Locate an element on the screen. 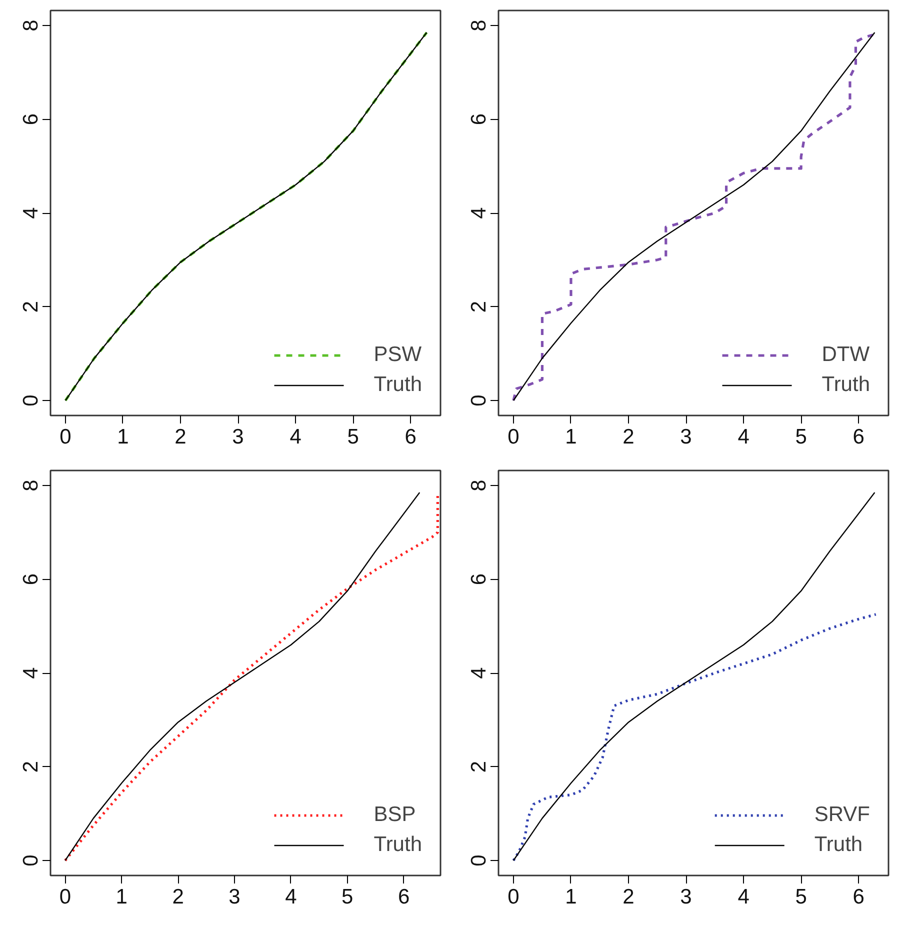 Image resolution: width=908 pixels, height=929 pixels. legend-label: DTW is located at coordinates (846, 355).